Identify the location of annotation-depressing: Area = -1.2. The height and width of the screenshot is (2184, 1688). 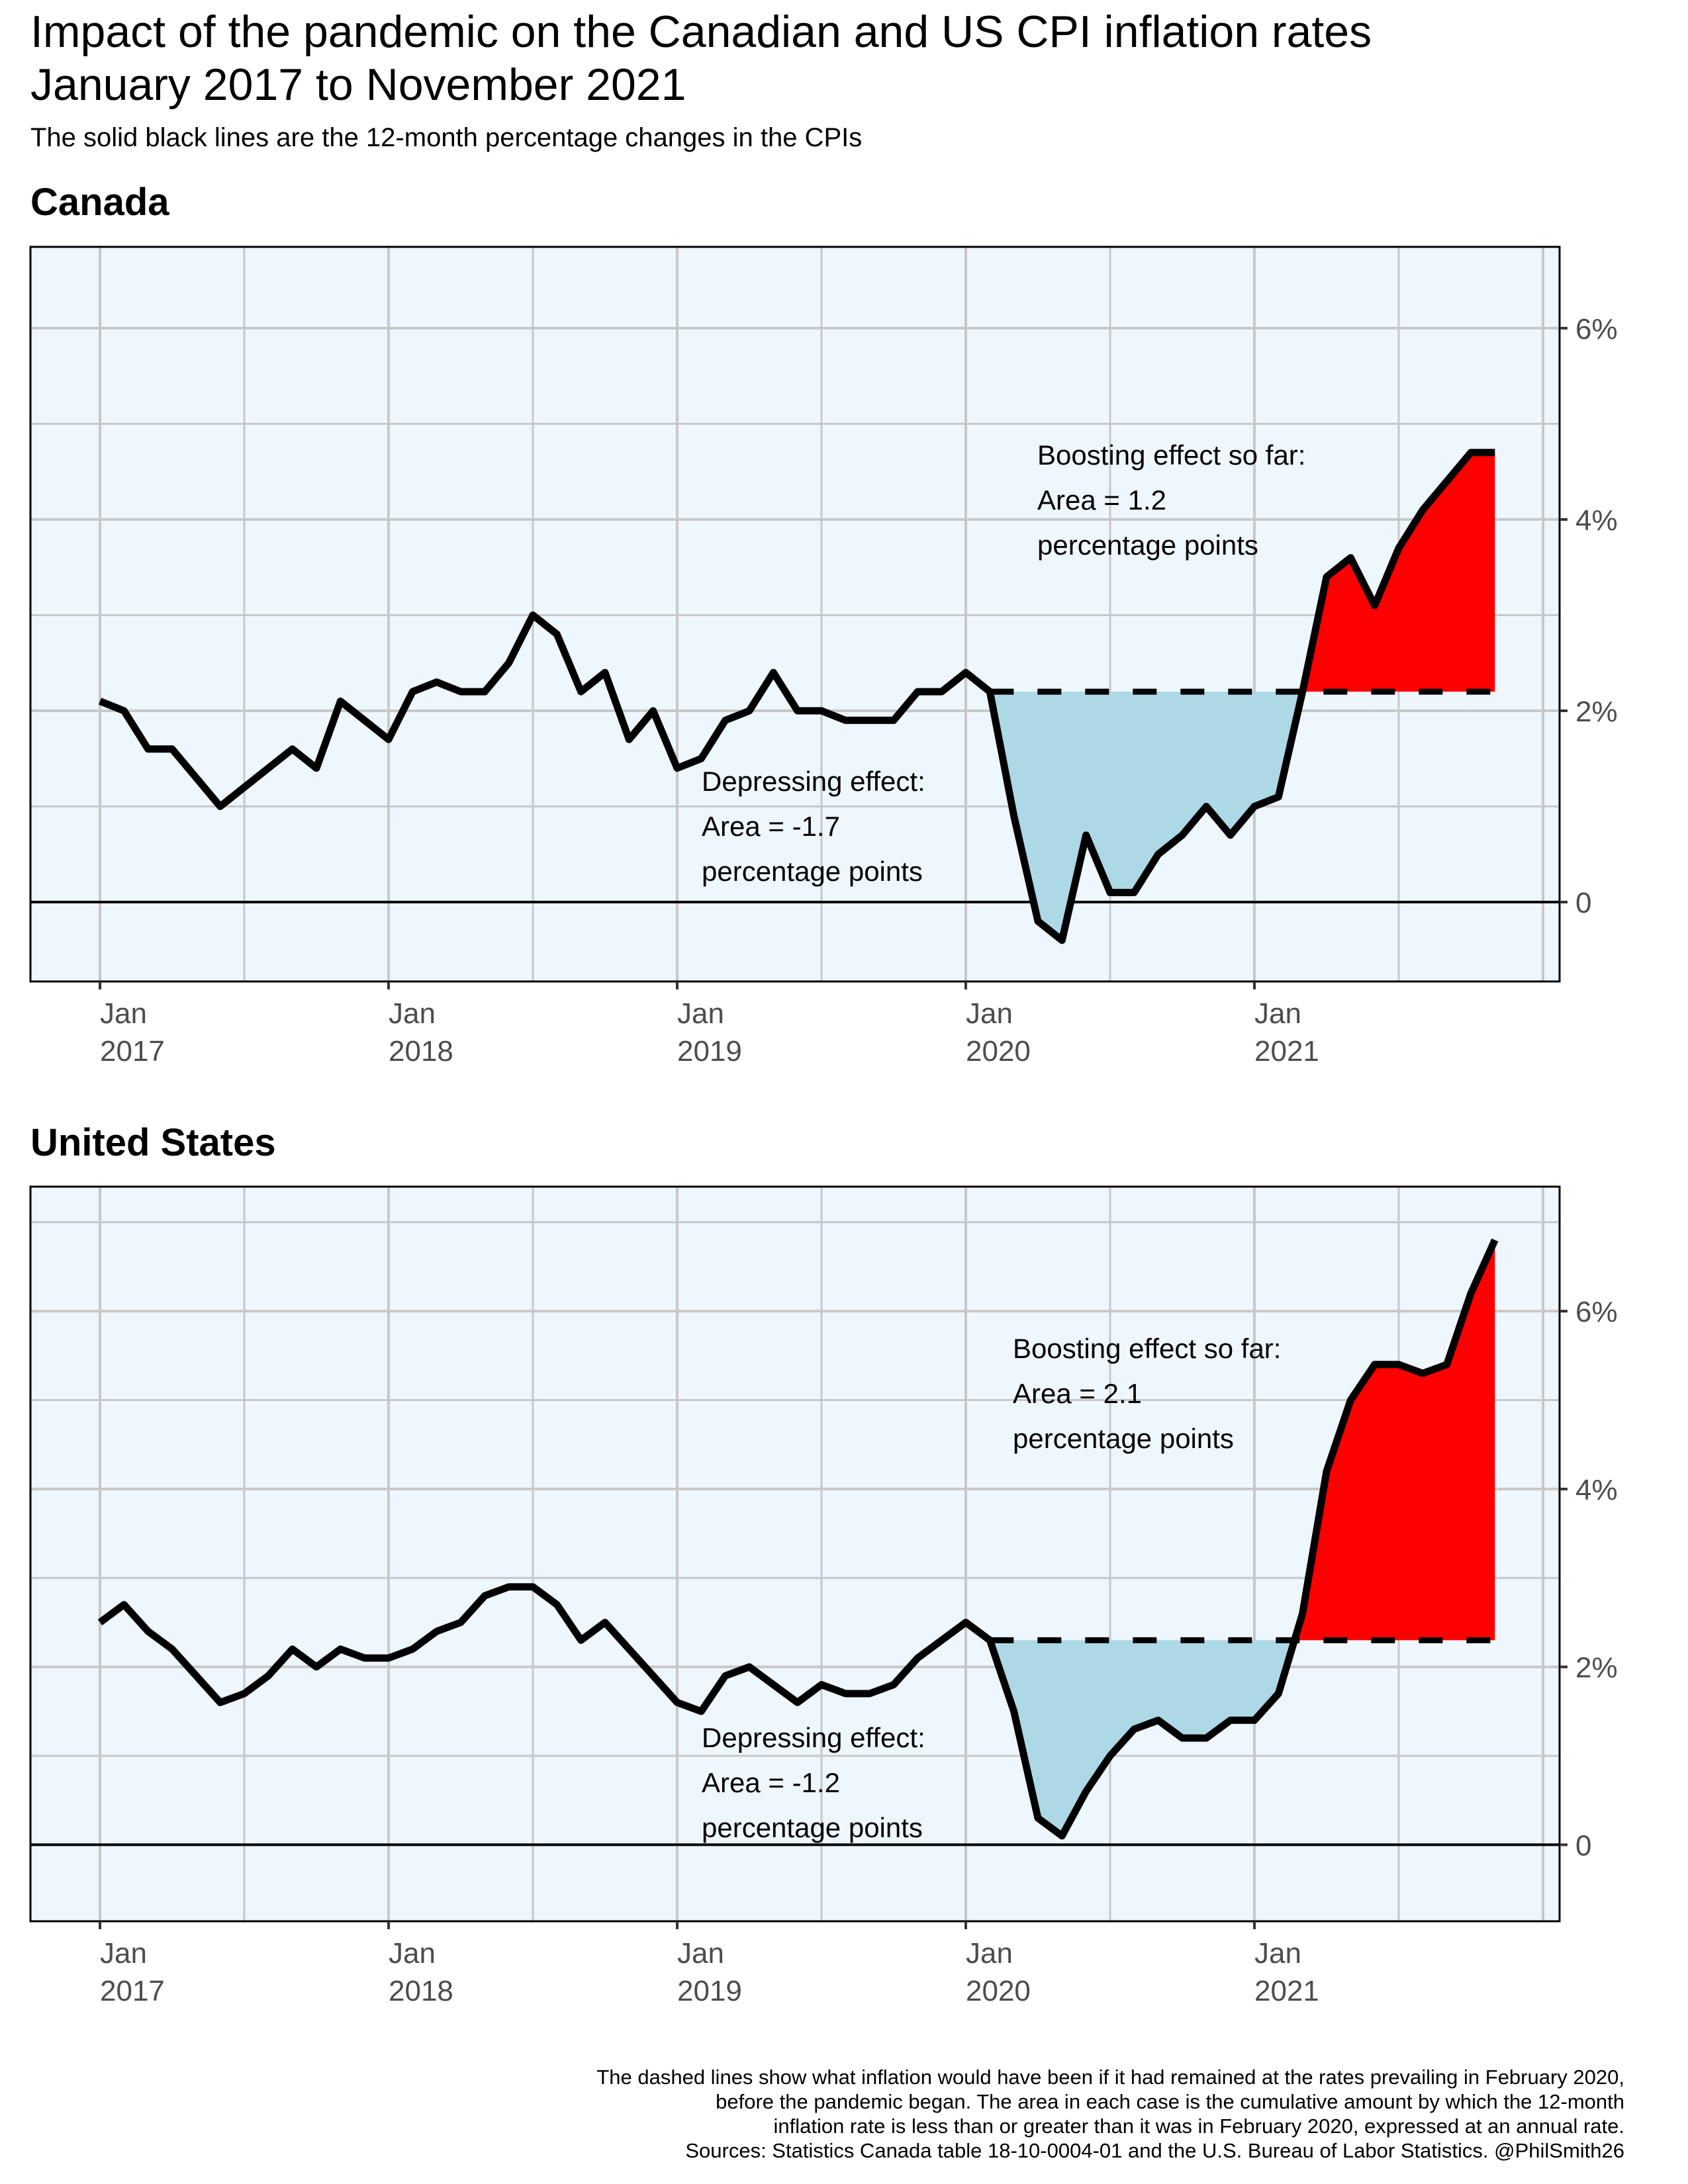
(771, 1783).